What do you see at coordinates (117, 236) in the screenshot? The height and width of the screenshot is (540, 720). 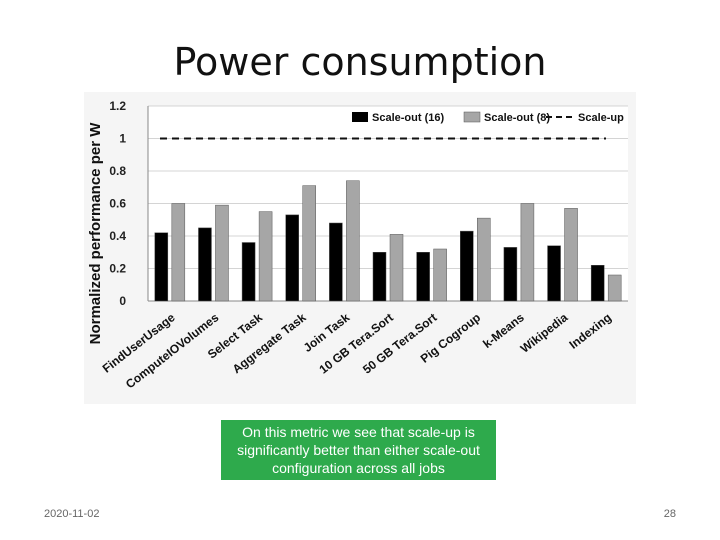 I see `y-tick-label: 0.4` at bounding box center [117, 236].